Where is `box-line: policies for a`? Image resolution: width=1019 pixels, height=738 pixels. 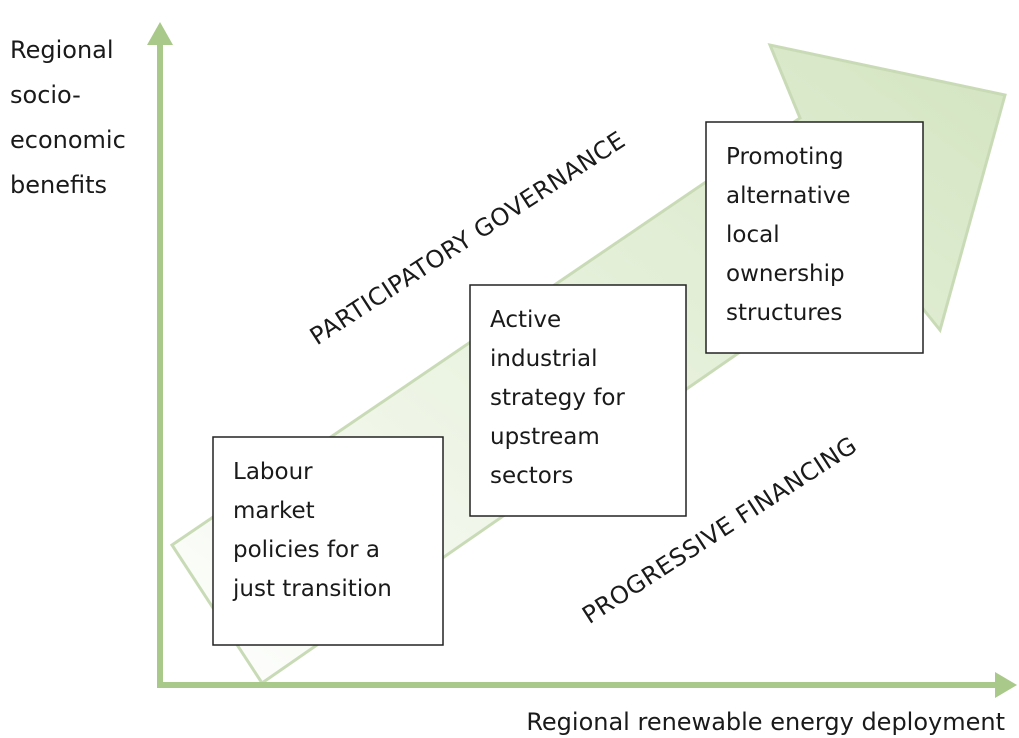
box-line: policies for a is located at coordinates (306, 550).